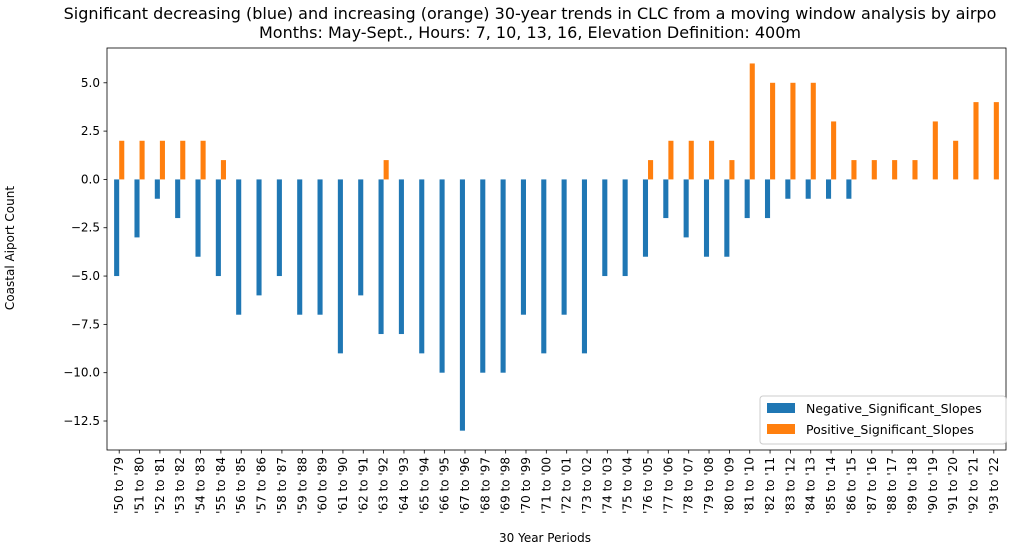 This screenshot has height=549, width=1018. Describe the element at coordinates (90, 83) in the screenshot. I see `y-tick-label: 5.0` at that location.